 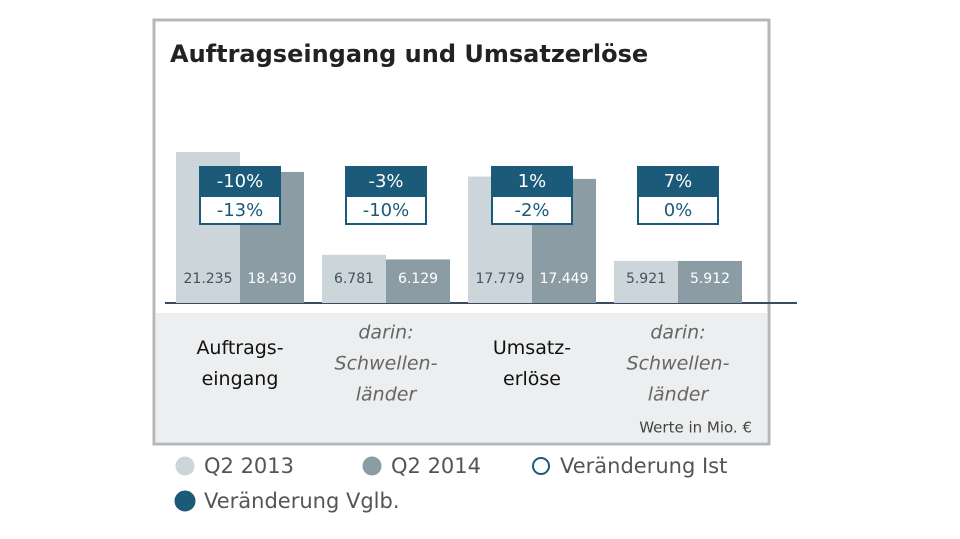 What do you see at coordinates (239, 348) in the screenshot?
I see `category-label: Auftrags-` at bounding box center [239, 348].